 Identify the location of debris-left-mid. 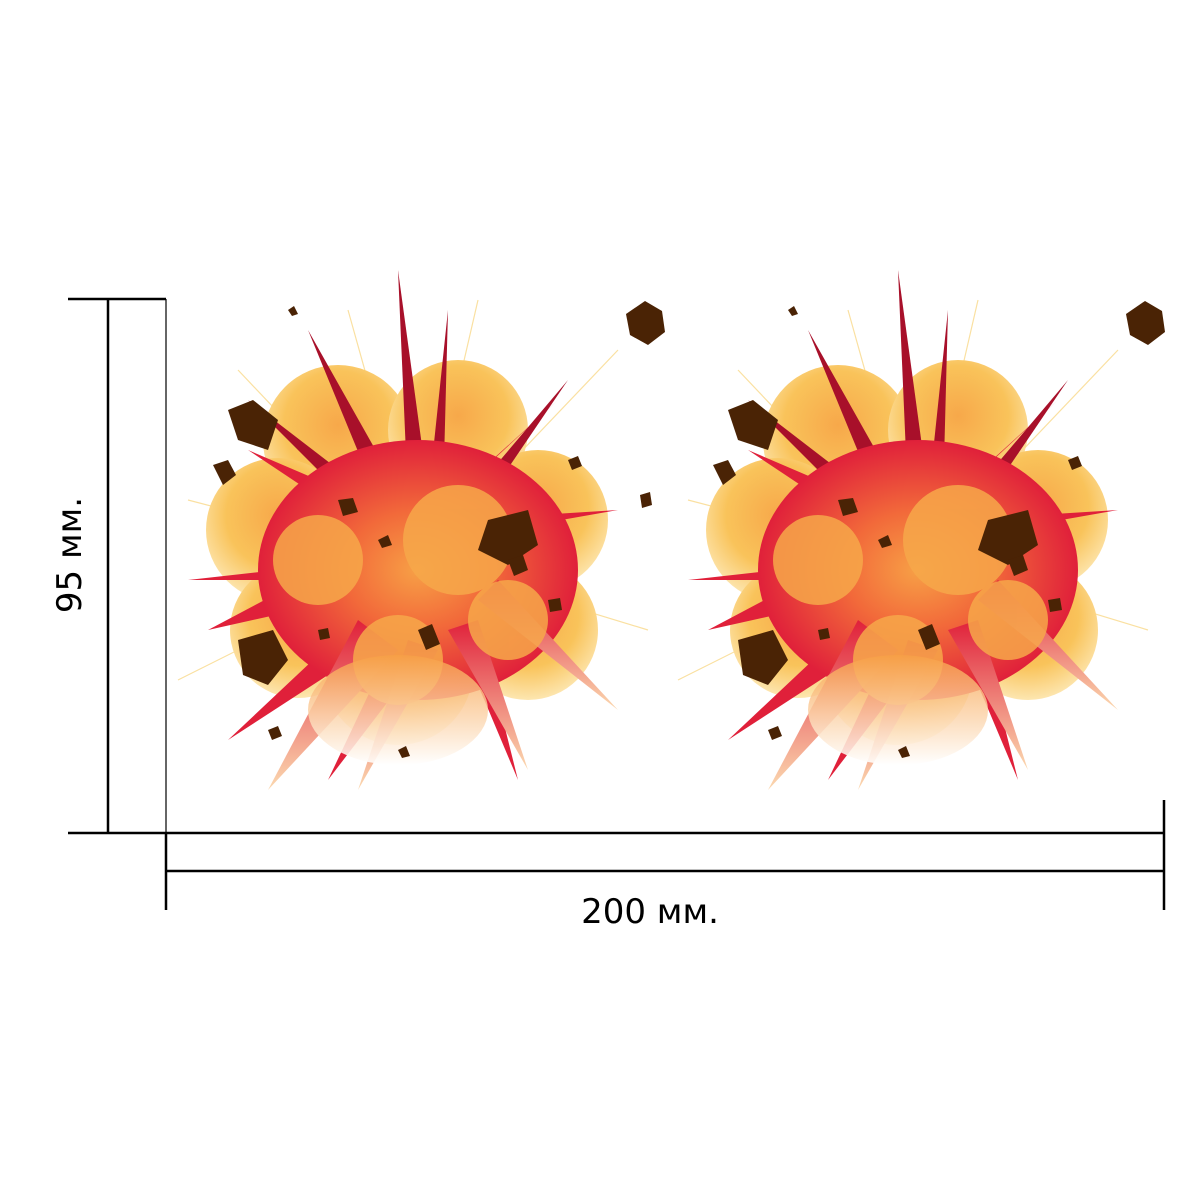
(646, 500).